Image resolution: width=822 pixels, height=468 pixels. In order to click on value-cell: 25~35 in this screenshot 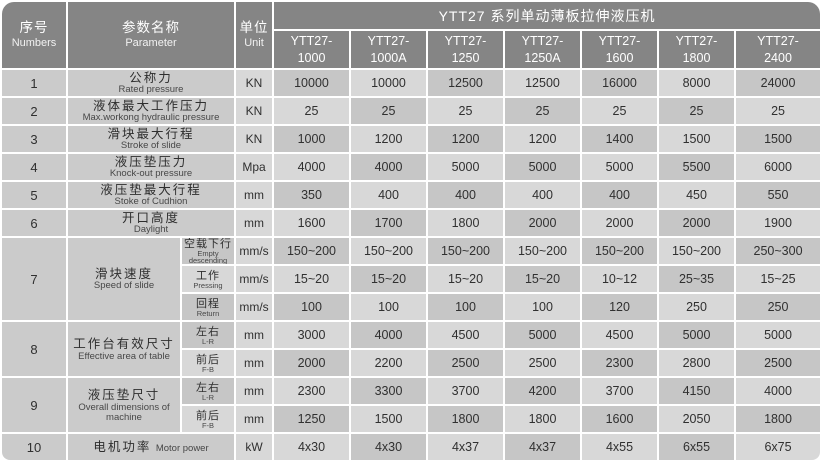, I will do `click(696, 279)`.